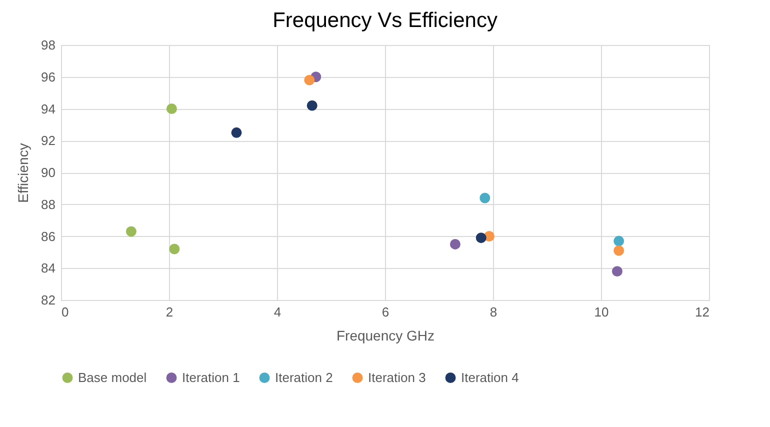 This screenshot has width=770, height=427. I want to click on x-tick-label: 2, so click(170, 312).